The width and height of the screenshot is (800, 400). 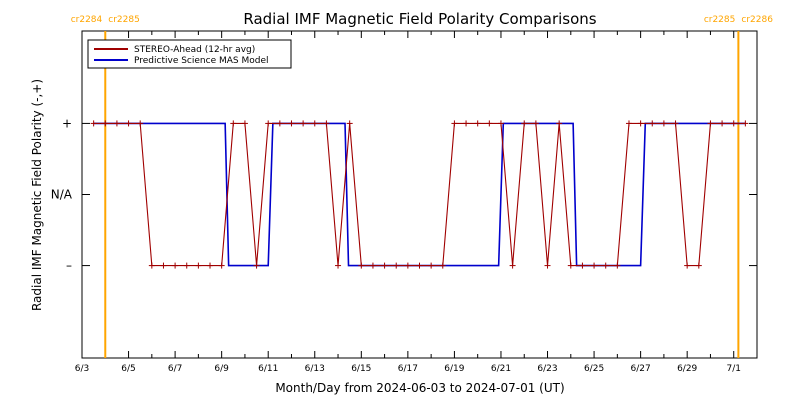 I want to click on carrington-label-after: cr2285, so click(x=124, y=20).